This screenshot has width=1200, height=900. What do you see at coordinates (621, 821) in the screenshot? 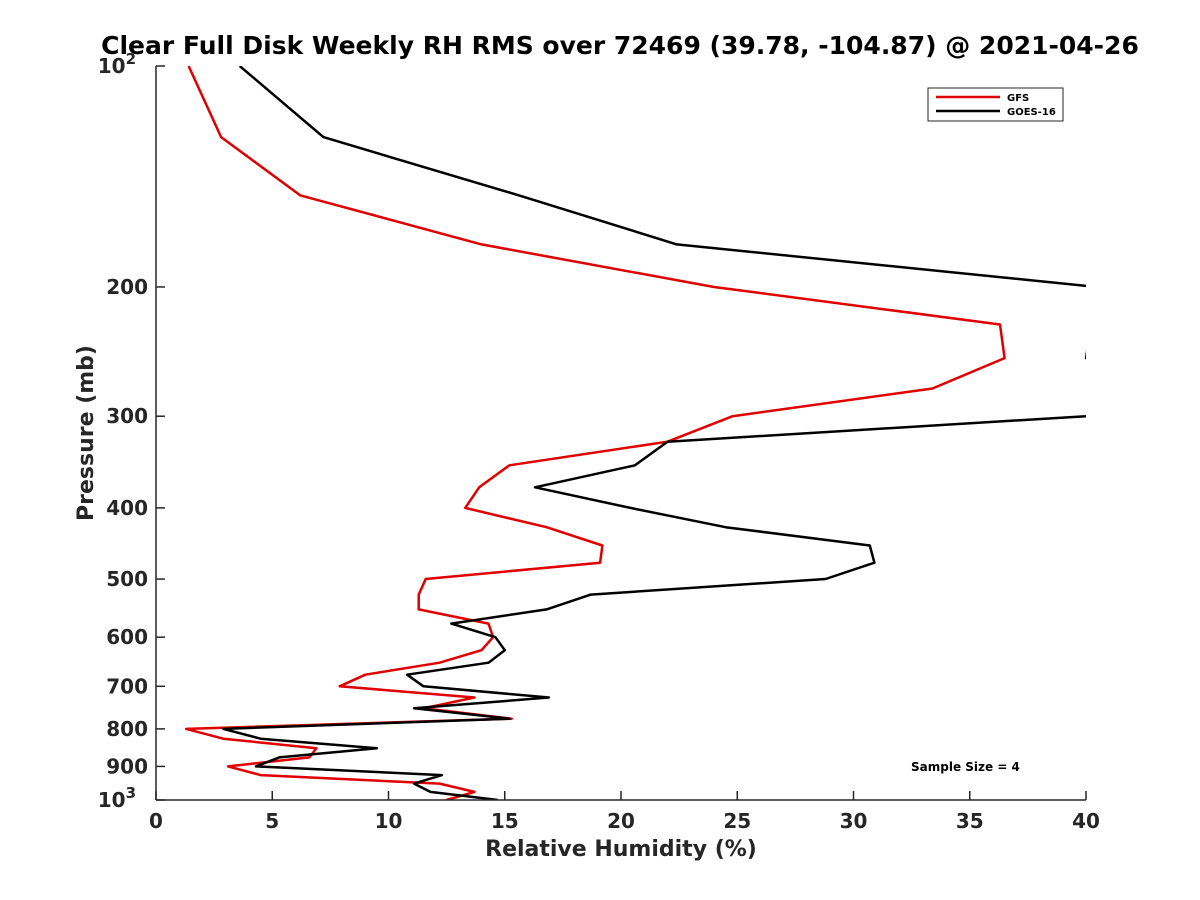
I see `x-tick-label: 20` at bounding box center [621, 821].